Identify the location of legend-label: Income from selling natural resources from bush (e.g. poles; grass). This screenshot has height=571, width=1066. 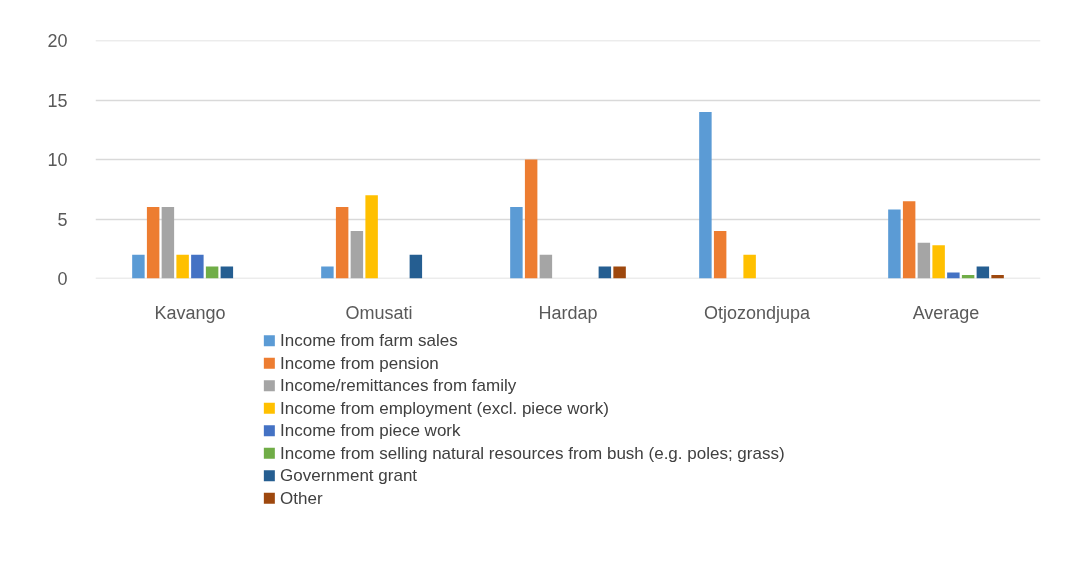
(532, 453).